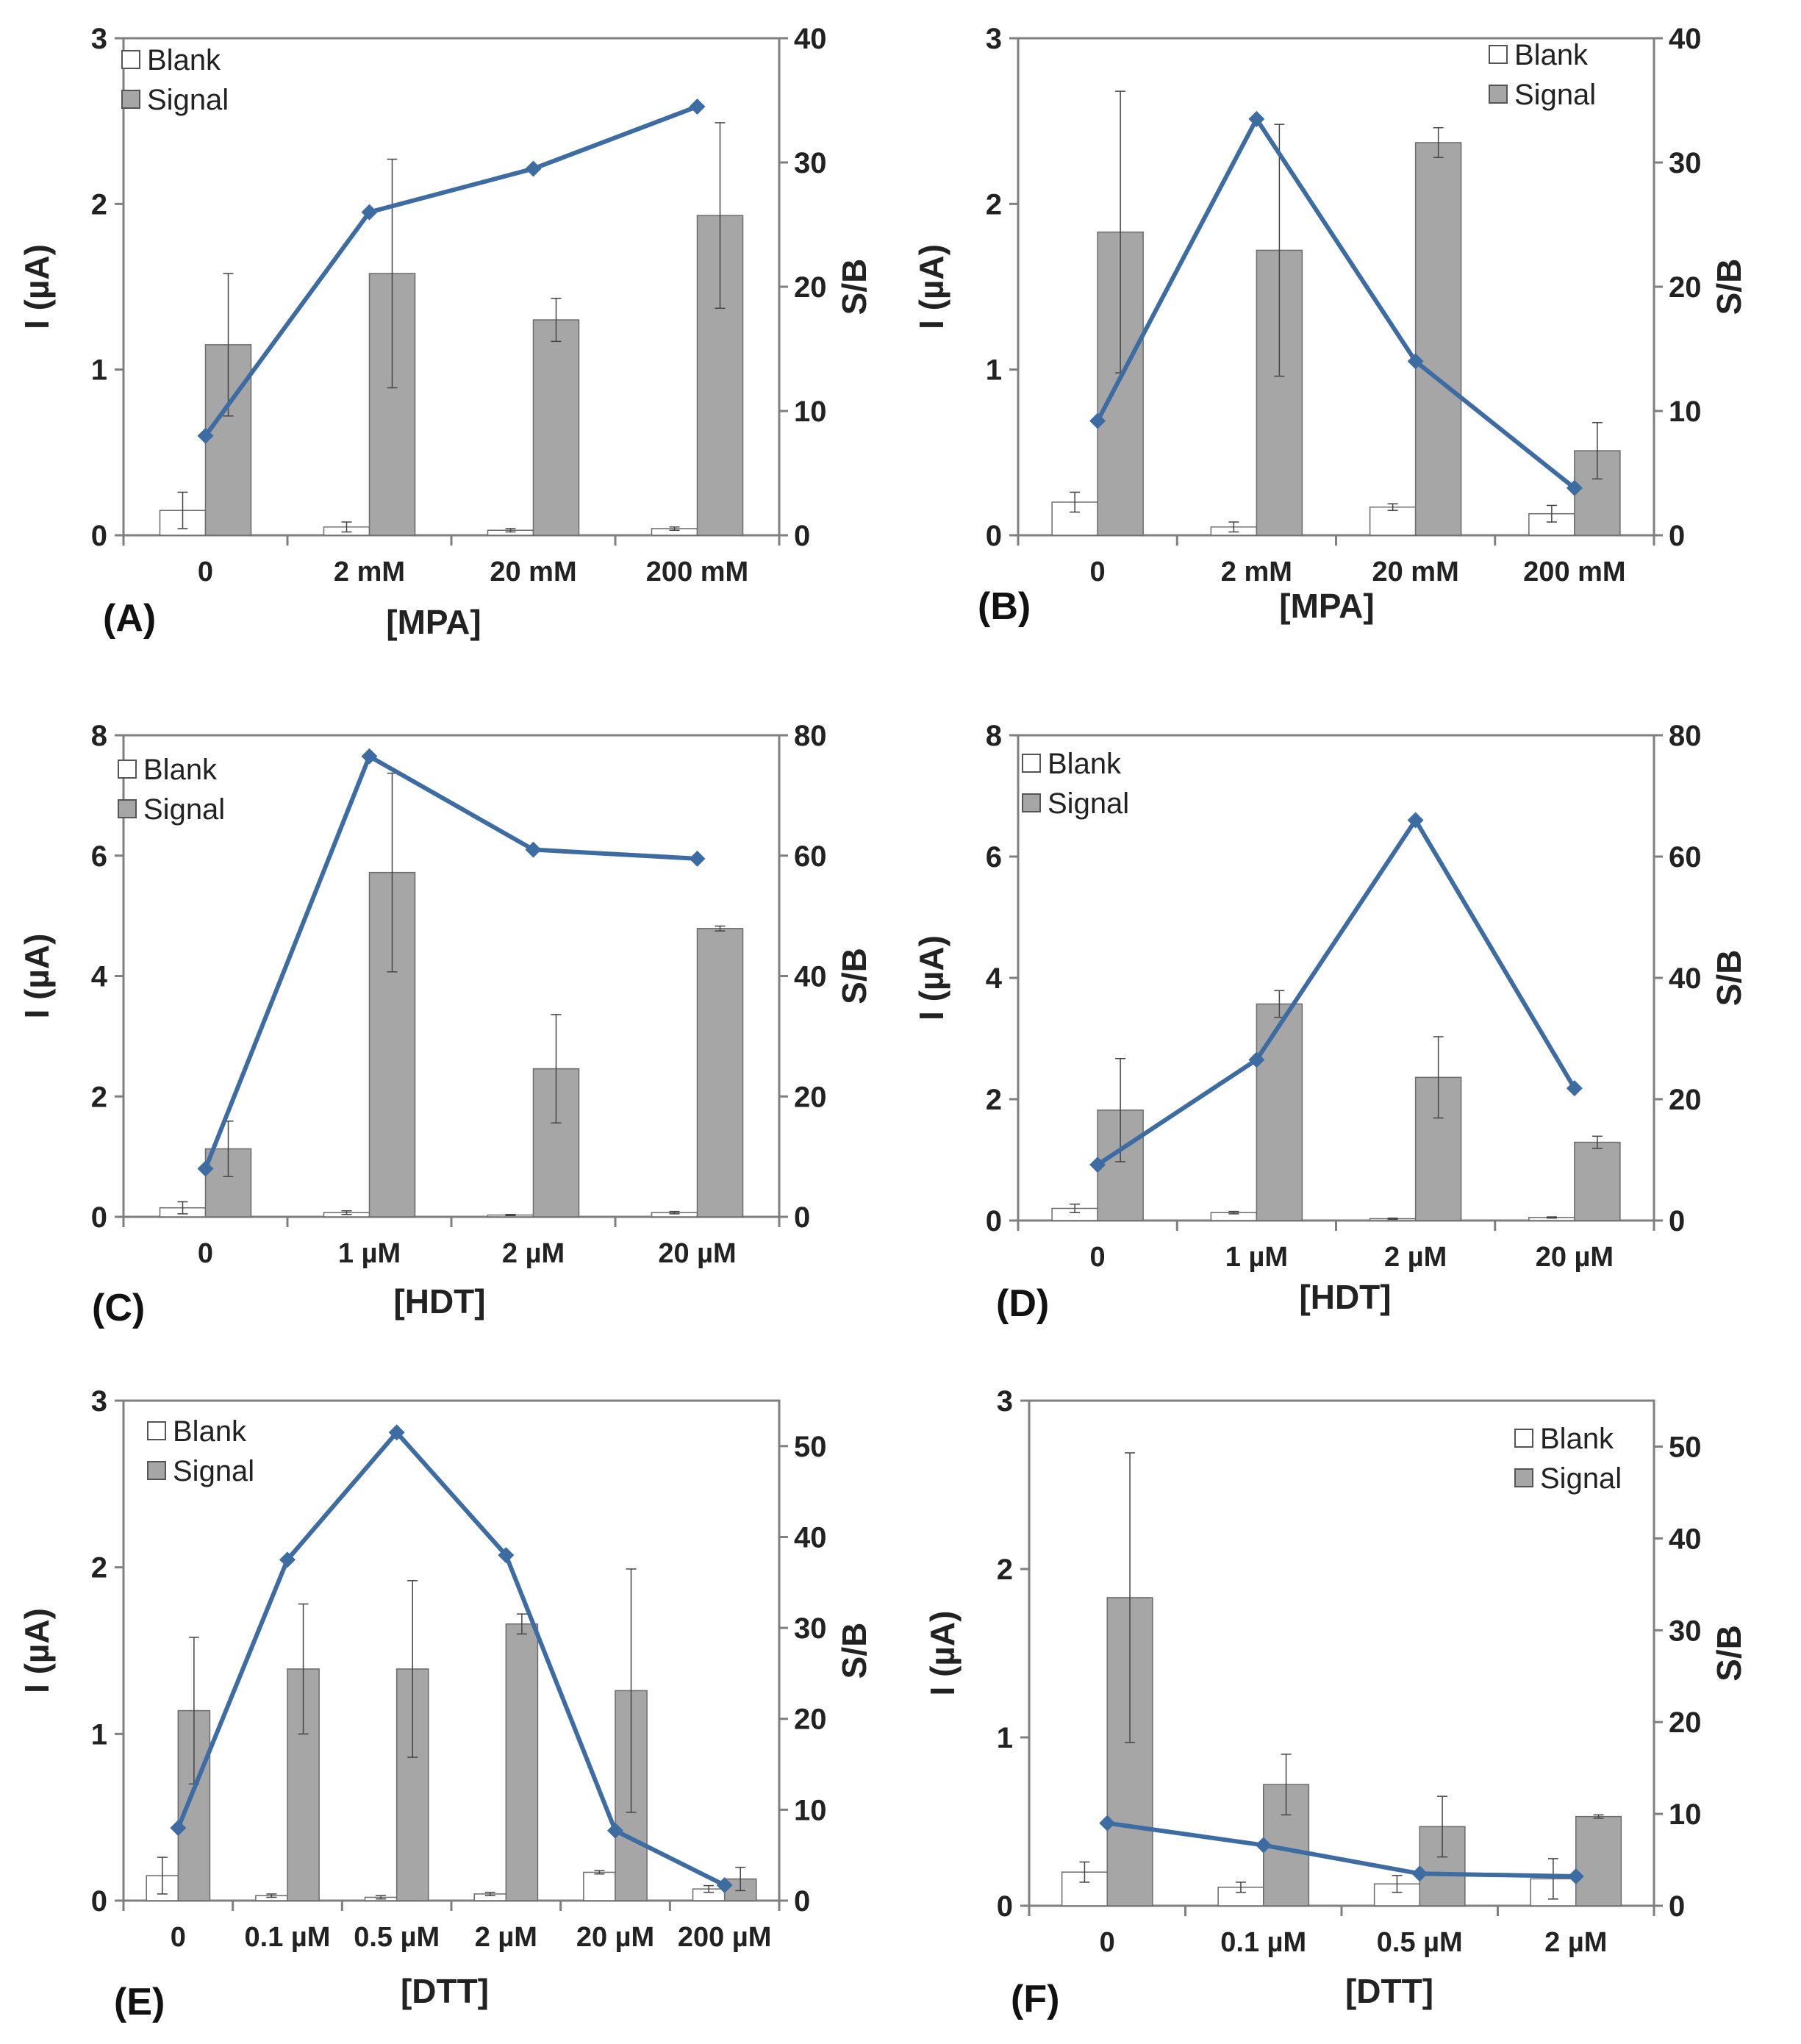  I want to click on y2-tick-label: 60, so click(810, 856).